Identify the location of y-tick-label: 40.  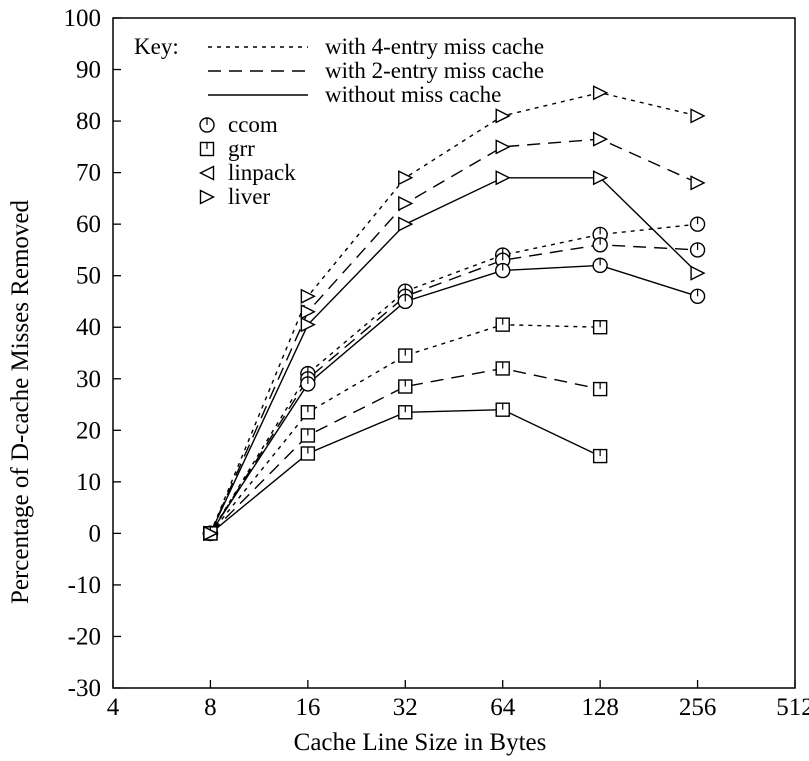
(88, 327).